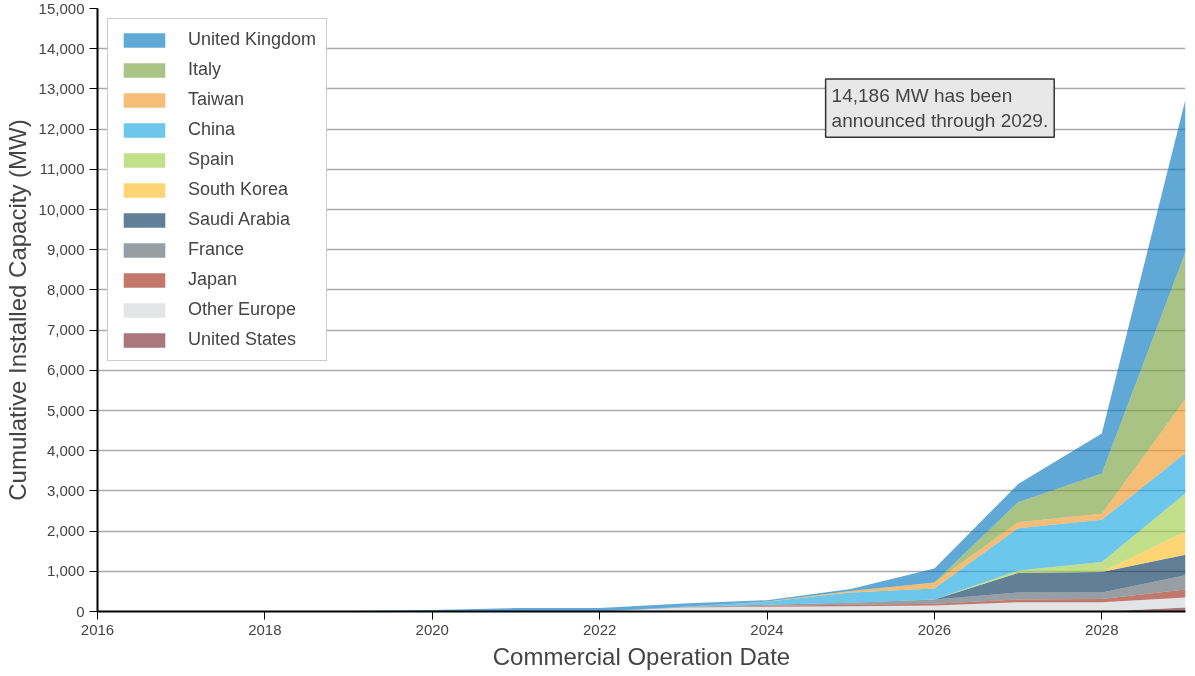 The height and width of the screenshot is (676, 1195). I want to click on x-tick-label: 2026, so click(934, 629).